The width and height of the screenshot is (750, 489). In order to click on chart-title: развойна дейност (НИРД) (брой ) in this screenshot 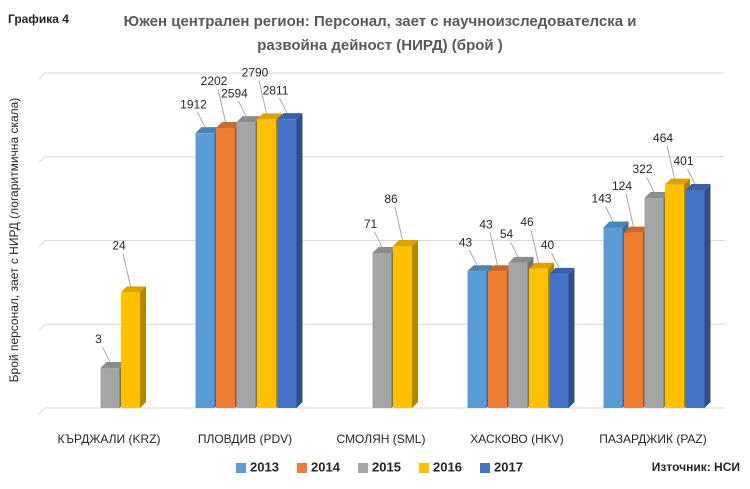, I will do `click(380, 45)`.